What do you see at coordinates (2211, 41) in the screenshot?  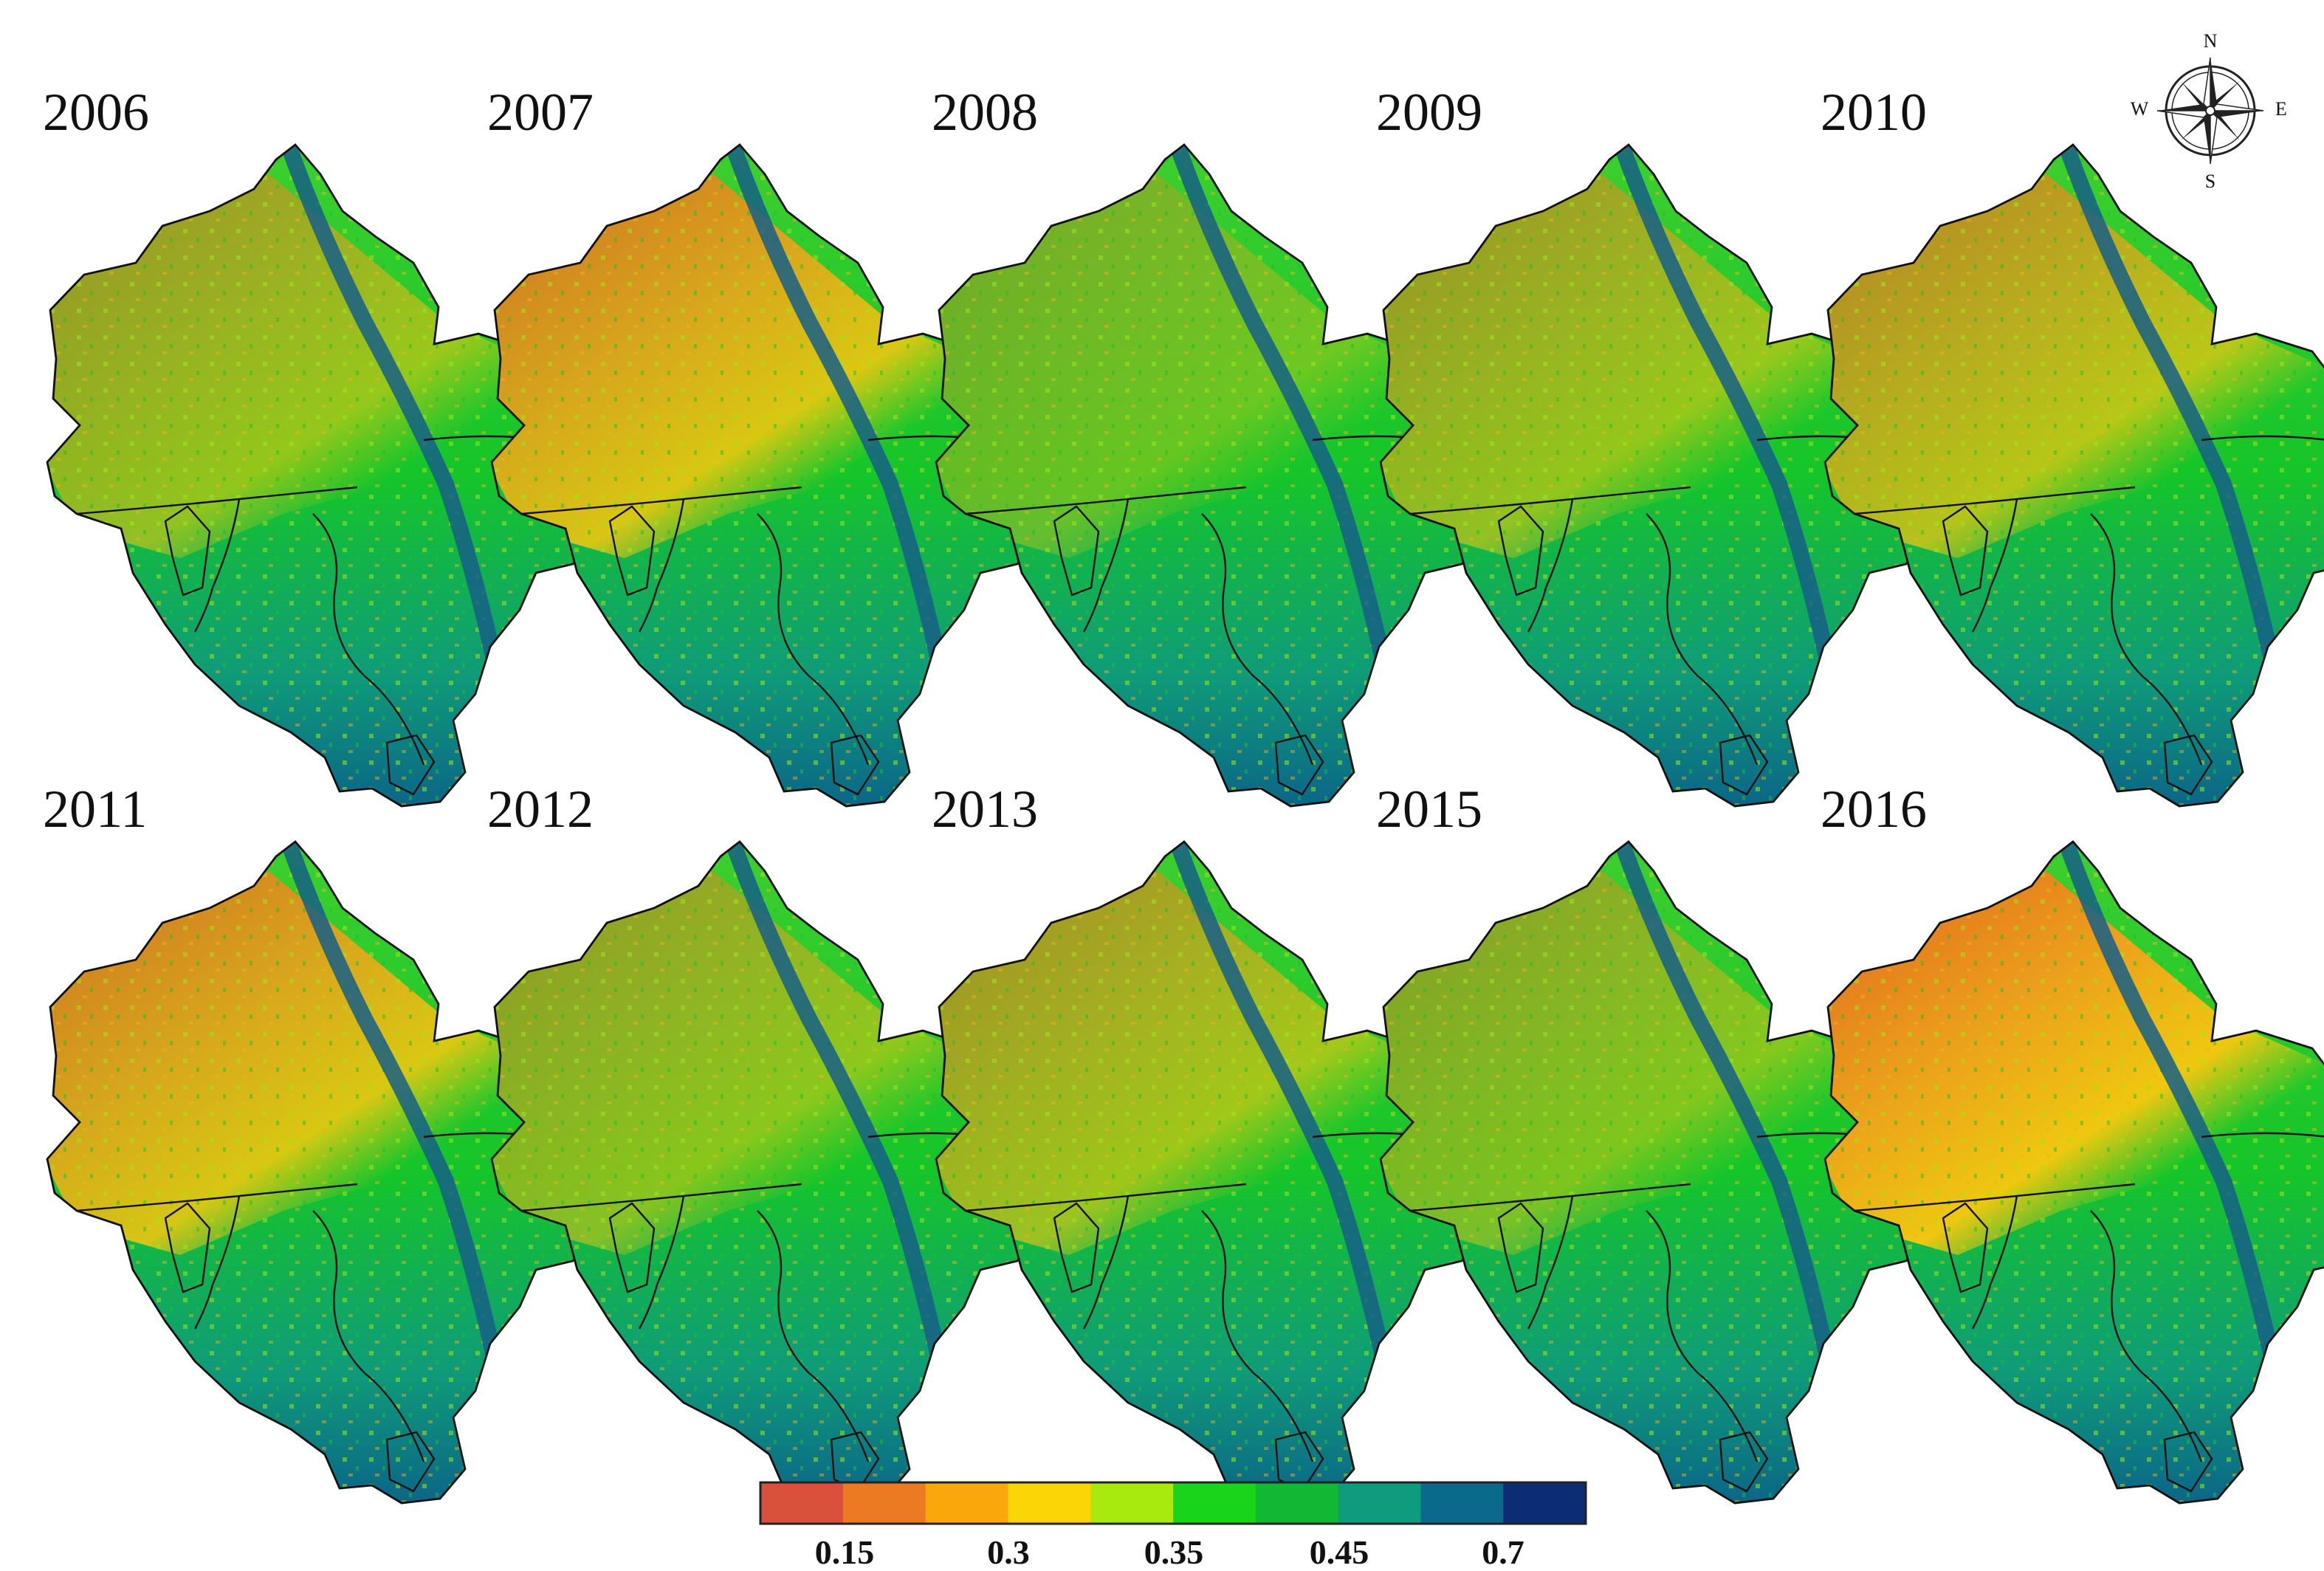 I see `compass-north-label: N` at bounding box center [2211, 41].